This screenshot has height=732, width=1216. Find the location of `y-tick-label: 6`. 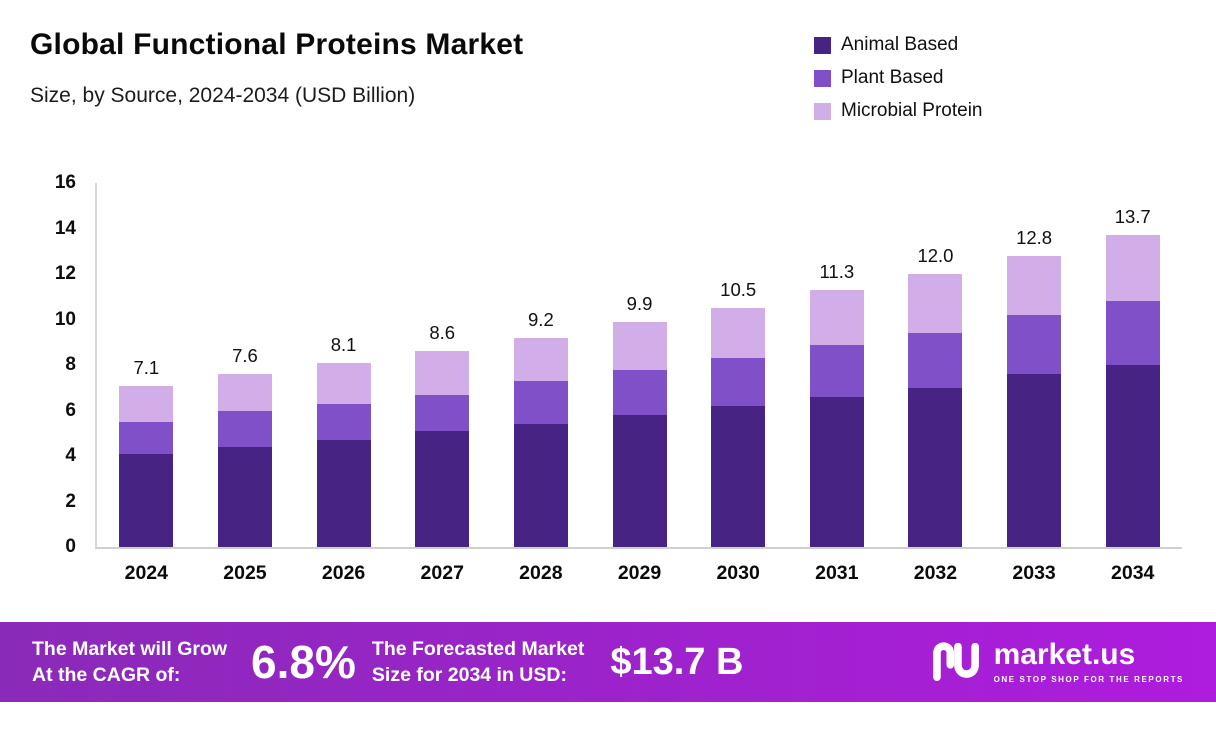

y-tick-label: 6 is located at coordinates (70, 410).